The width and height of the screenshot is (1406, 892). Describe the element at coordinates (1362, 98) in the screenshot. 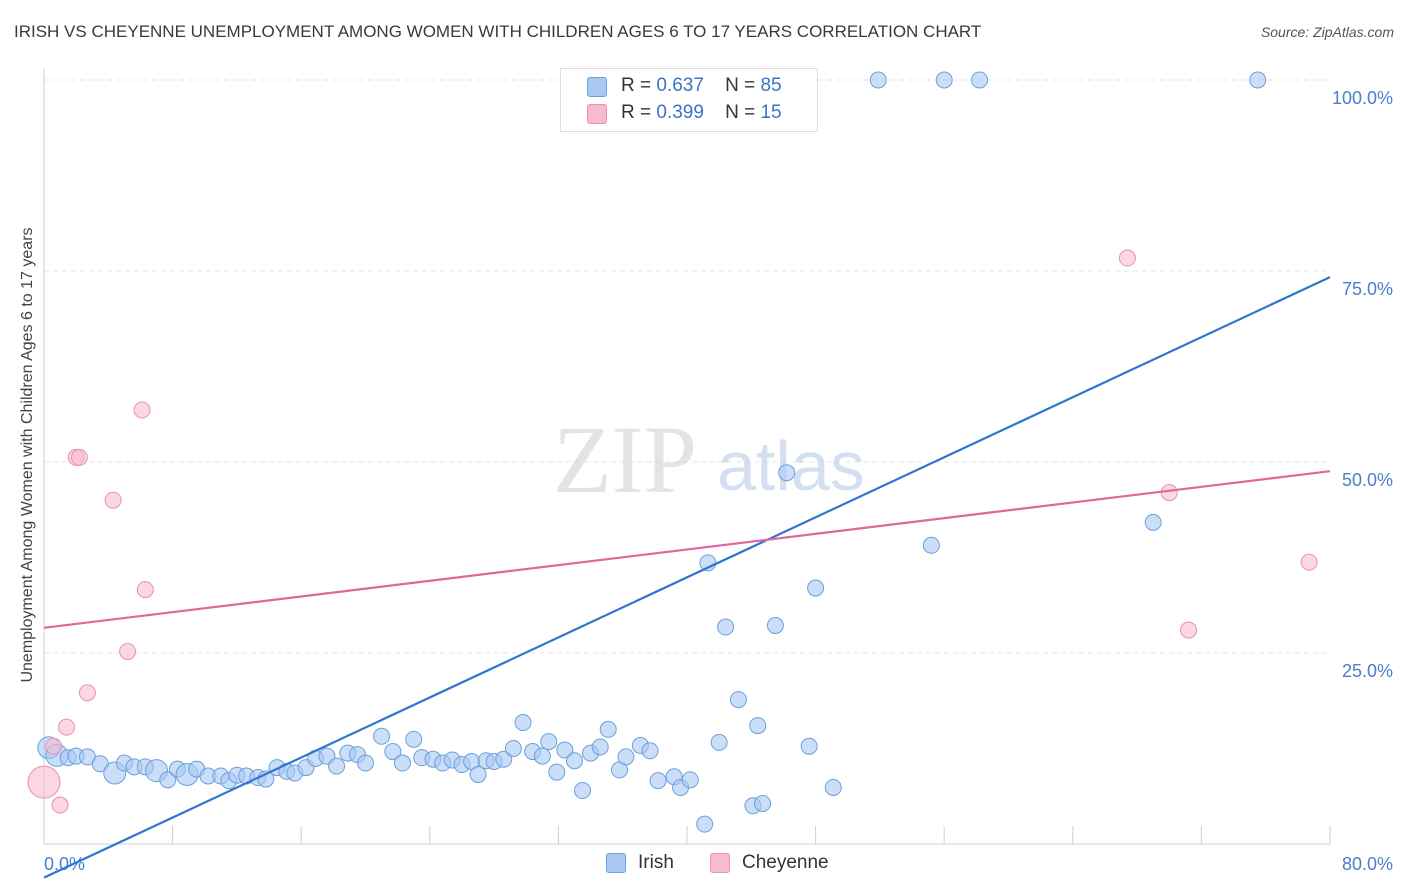

I see `y-tick-label: 100.0%` at that location.